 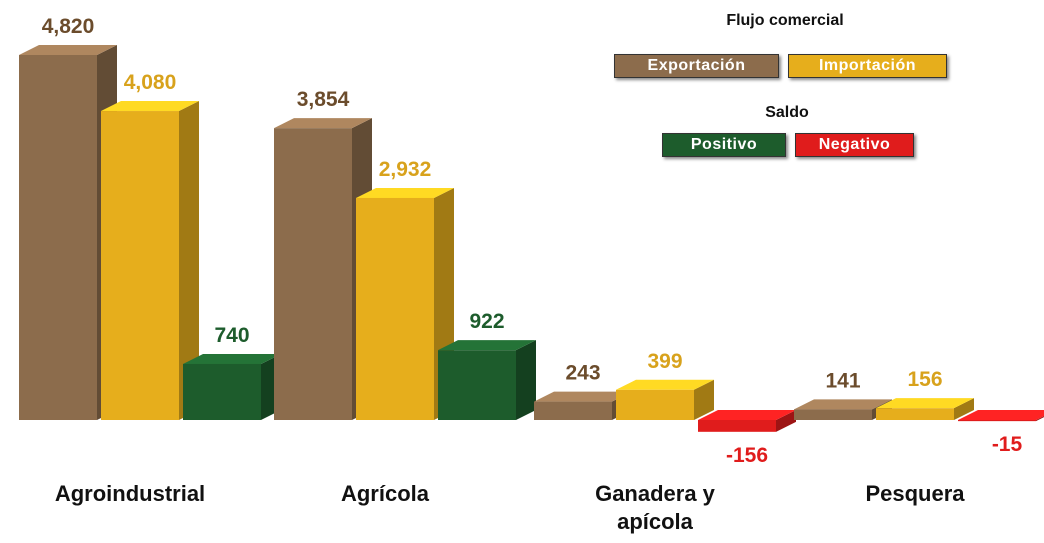 I want to click on legend-entry: Negativo, so click(x=854, y=145).